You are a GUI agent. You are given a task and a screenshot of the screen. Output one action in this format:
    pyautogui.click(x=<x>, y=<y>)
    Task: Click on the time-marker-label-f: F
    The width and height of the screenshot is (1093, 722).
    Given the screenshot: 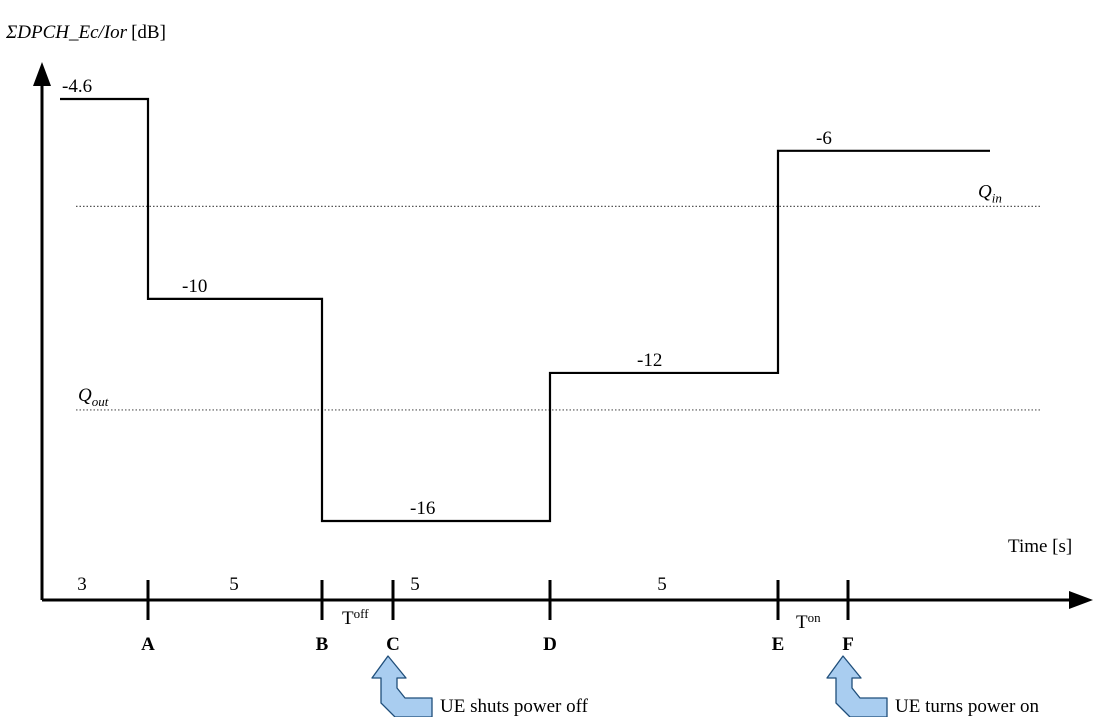 What is the action you would take?
    pyautogui.click(x=848, y=644)
    